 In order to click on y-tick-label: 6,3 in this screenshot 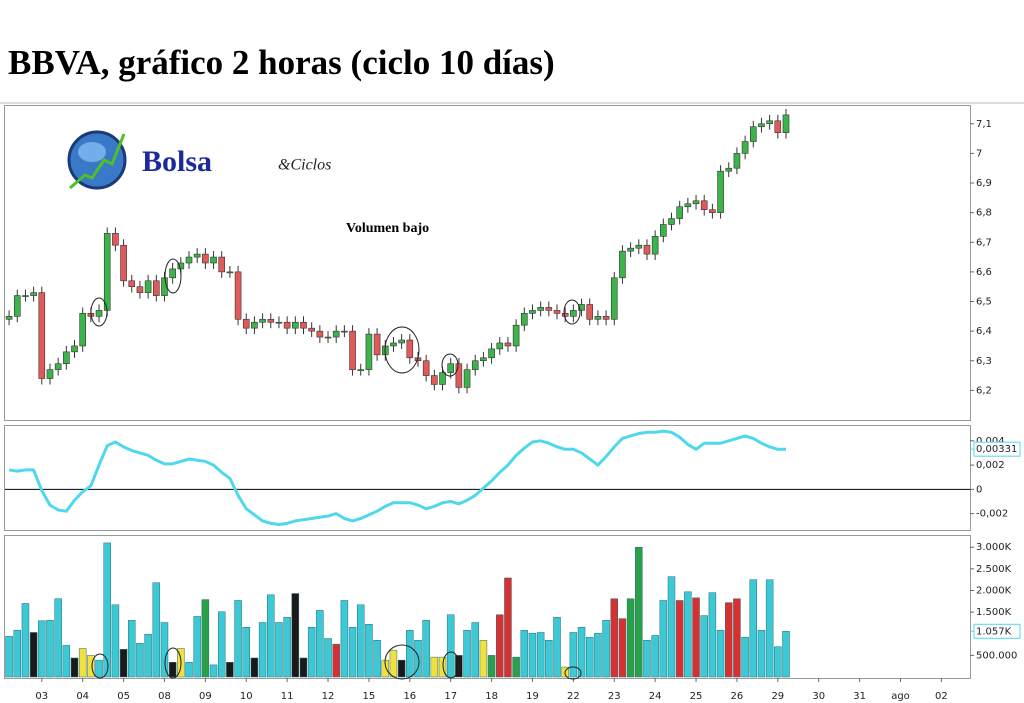, I will do `click(984, 361)`.